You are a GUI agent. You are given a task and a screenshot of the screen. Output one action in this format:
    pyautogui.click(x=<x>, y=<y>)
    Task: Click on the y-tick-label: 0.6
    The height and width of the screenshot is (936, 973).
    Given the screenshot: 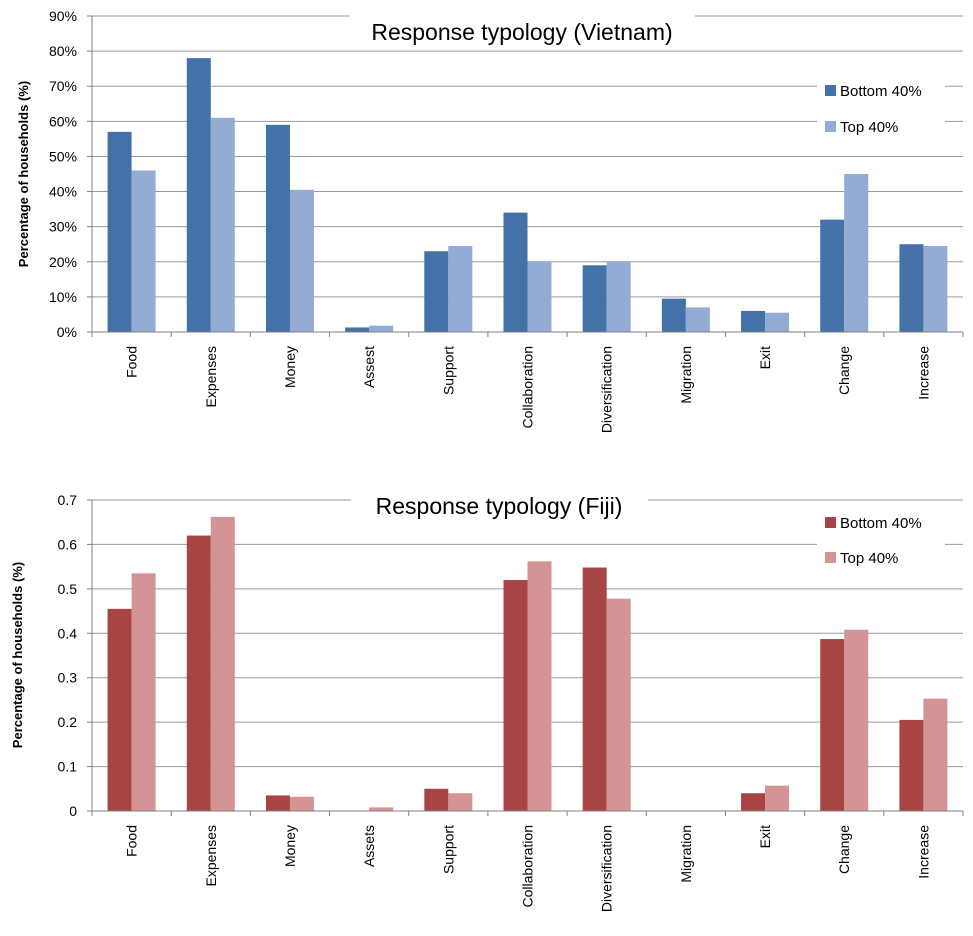 What is the action you would take?
    pyautogui.click(x=68, y=544)
    